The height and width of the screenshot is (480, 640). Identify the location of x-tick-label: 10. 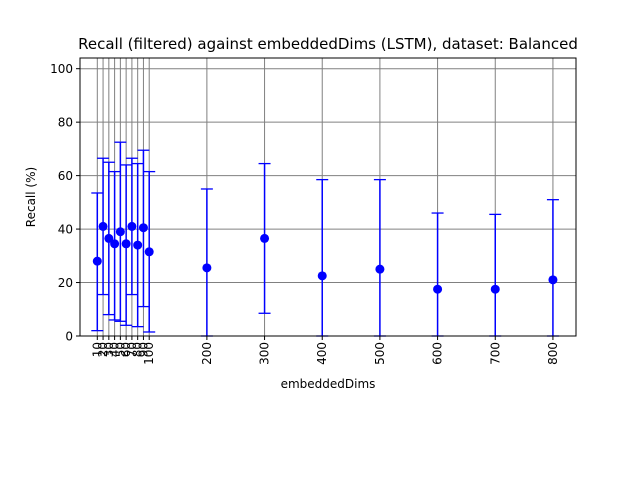
(97, 349).